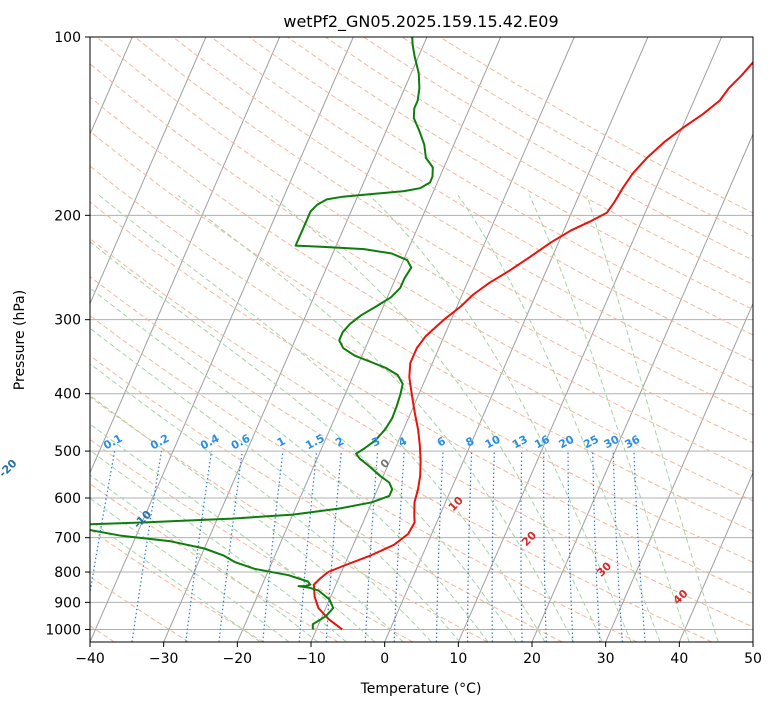 This screenshot has height=712, width=775. I want to click on y-axis-label: Pressure (hPa), so click(20, 340).